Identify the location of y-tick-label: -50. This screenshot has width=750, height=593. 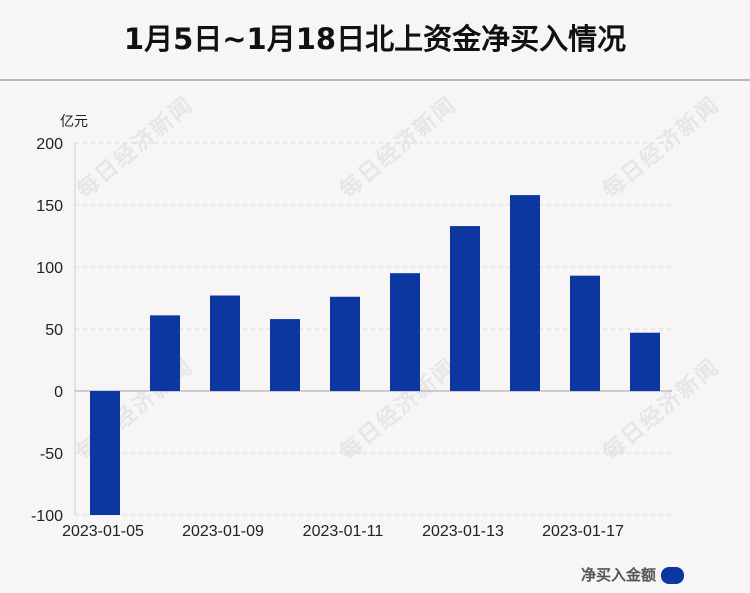
(51, 454).